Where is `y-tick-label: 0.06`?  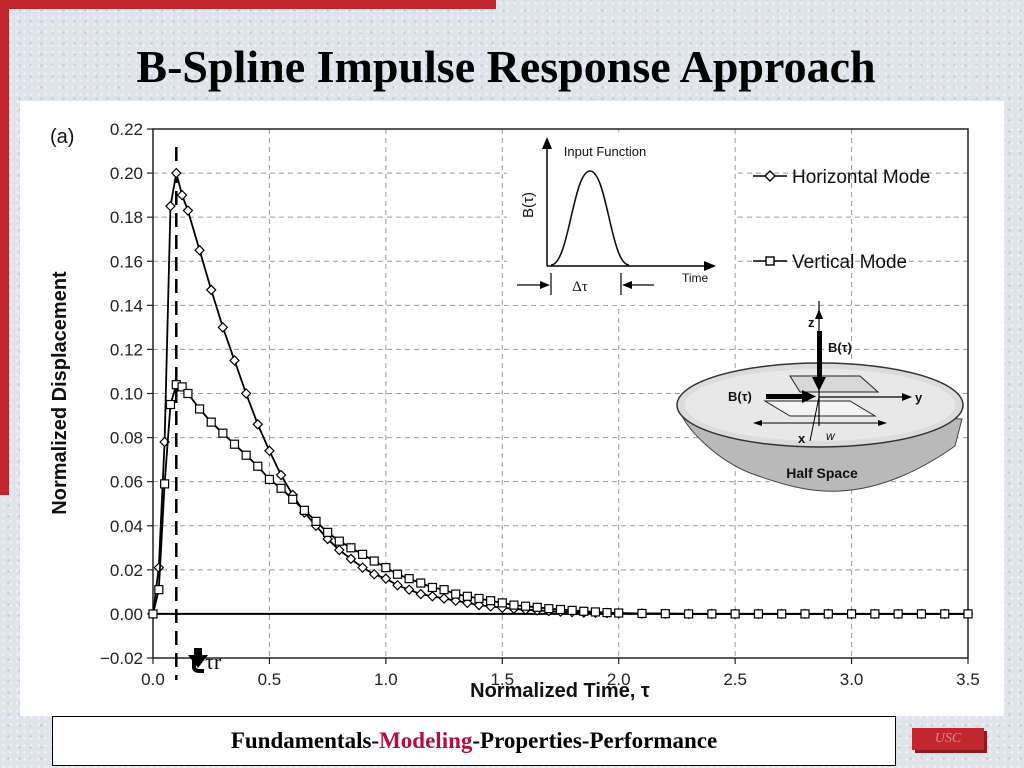
y-tick-label: 0.06 is located at coordinates (126, 482).